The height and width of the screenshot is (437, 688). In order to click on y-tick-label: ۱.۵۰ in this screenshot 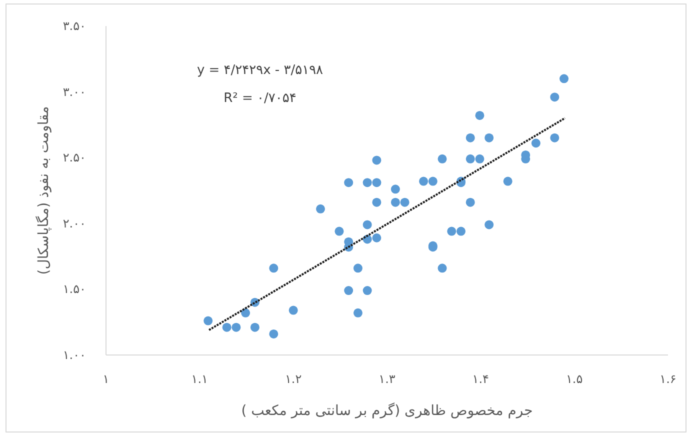, I will do `click(74, 289)`.